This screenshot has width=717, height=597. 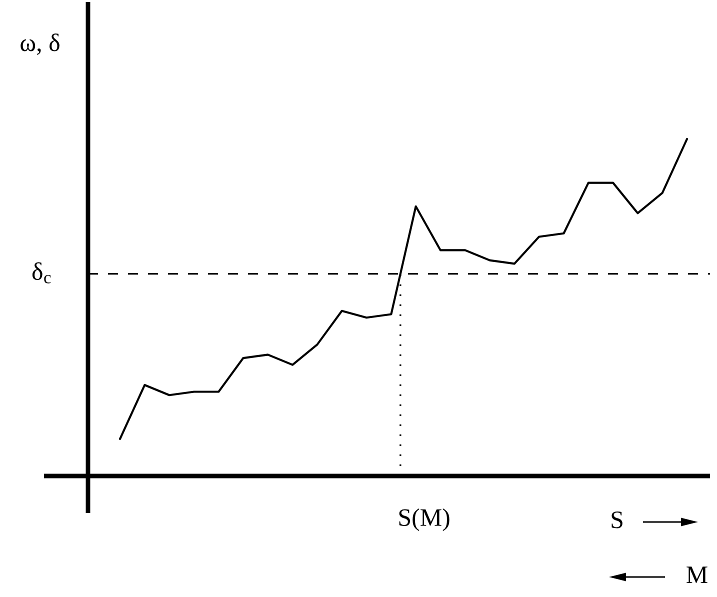 I want to click on x-axis-title: S, so click(x=617, y=519).